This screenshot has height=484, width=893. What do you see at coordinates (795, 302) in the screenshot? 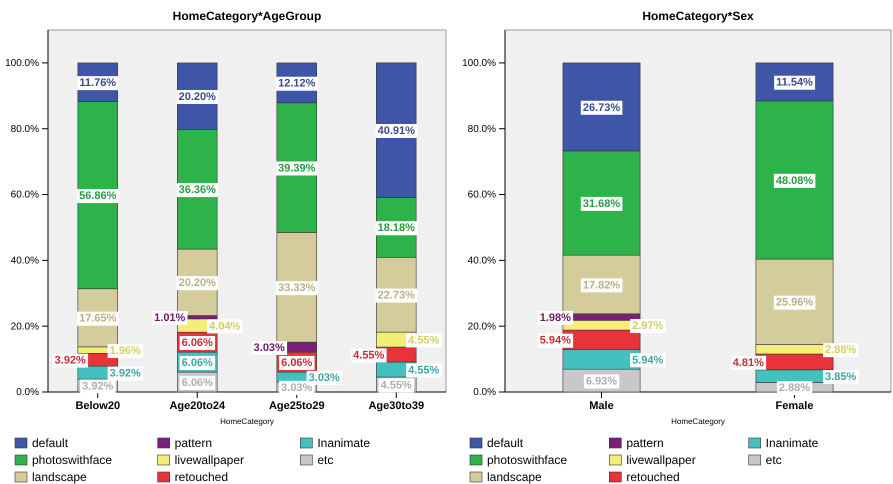
I see `data-label: 25.96%` at bounding box center [795, 302].